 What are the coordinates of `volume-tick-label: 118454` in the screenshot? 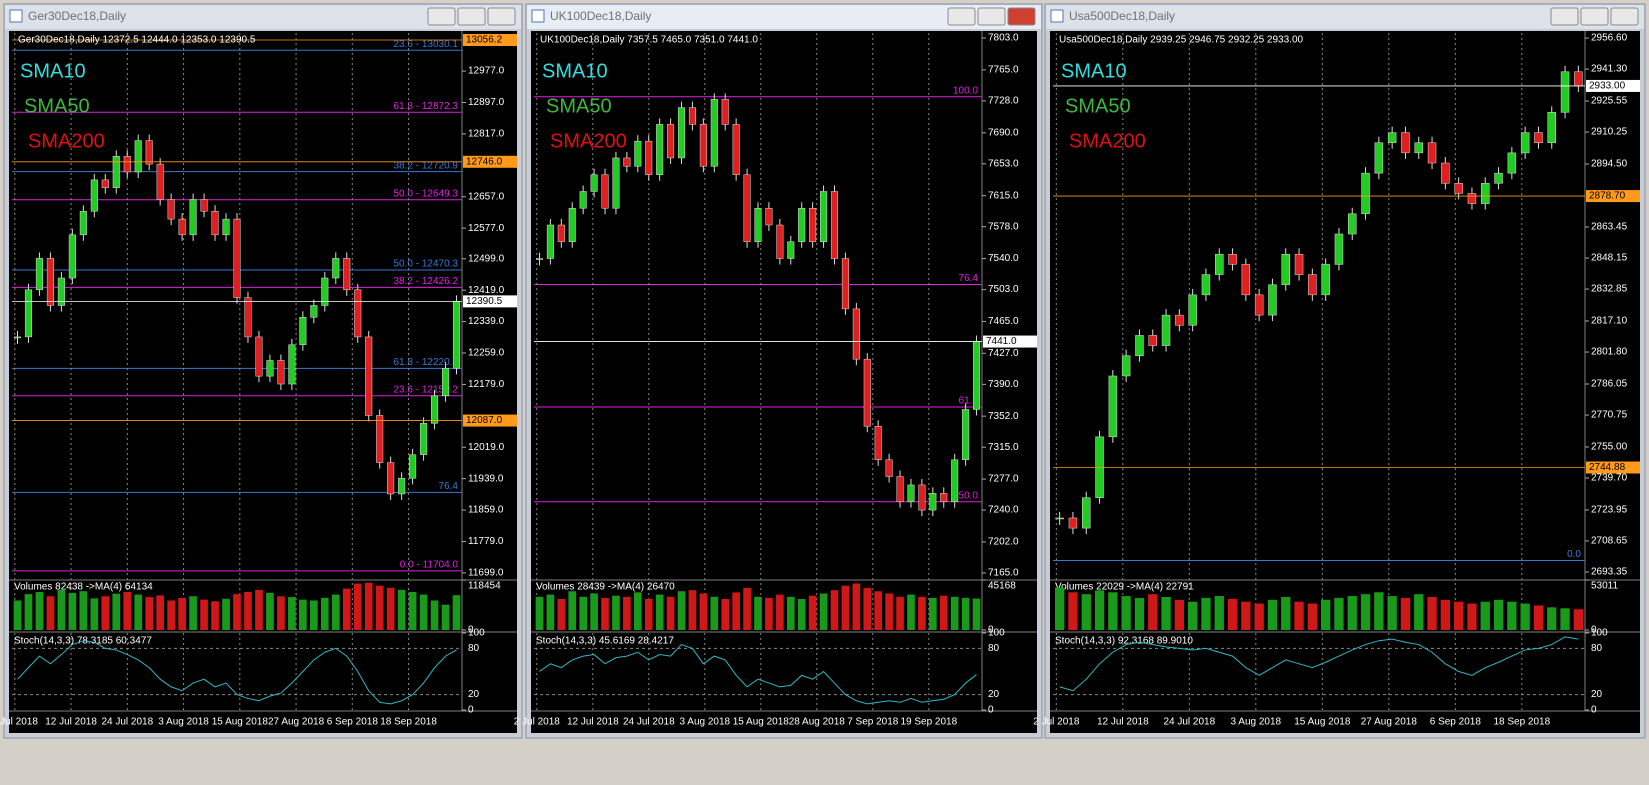 It's located at (484, 586).